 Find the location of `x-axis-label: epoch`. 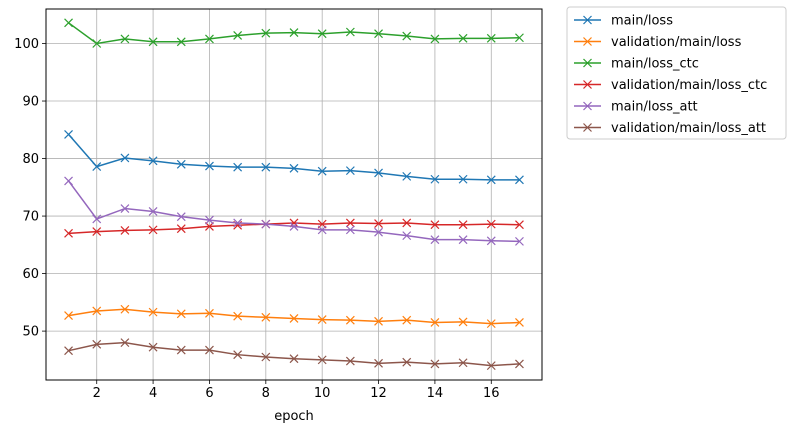

x-axis-label: epoch is located at coordinates (294, 416).